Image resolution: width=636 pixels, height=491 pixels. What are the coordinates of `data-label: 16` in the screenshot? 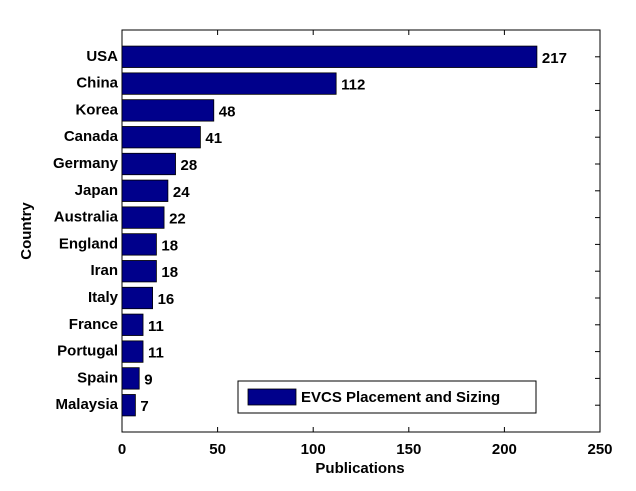 It's located at (166, 299).